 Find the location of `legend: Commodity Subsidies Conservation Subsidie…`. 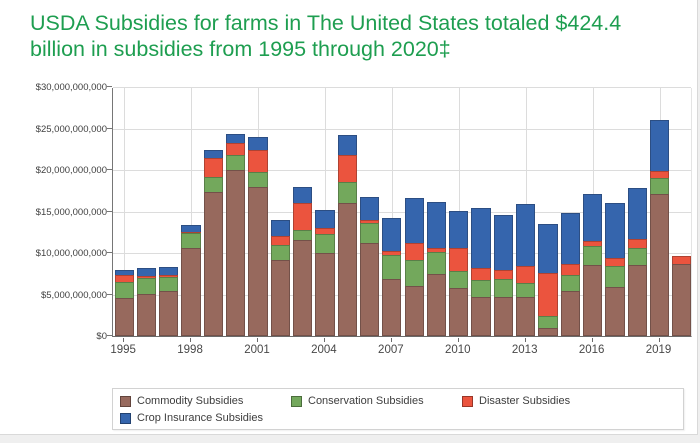

legend: Commodity Subsidies Conservation Subsidie… is located at coordinates (398, 409).